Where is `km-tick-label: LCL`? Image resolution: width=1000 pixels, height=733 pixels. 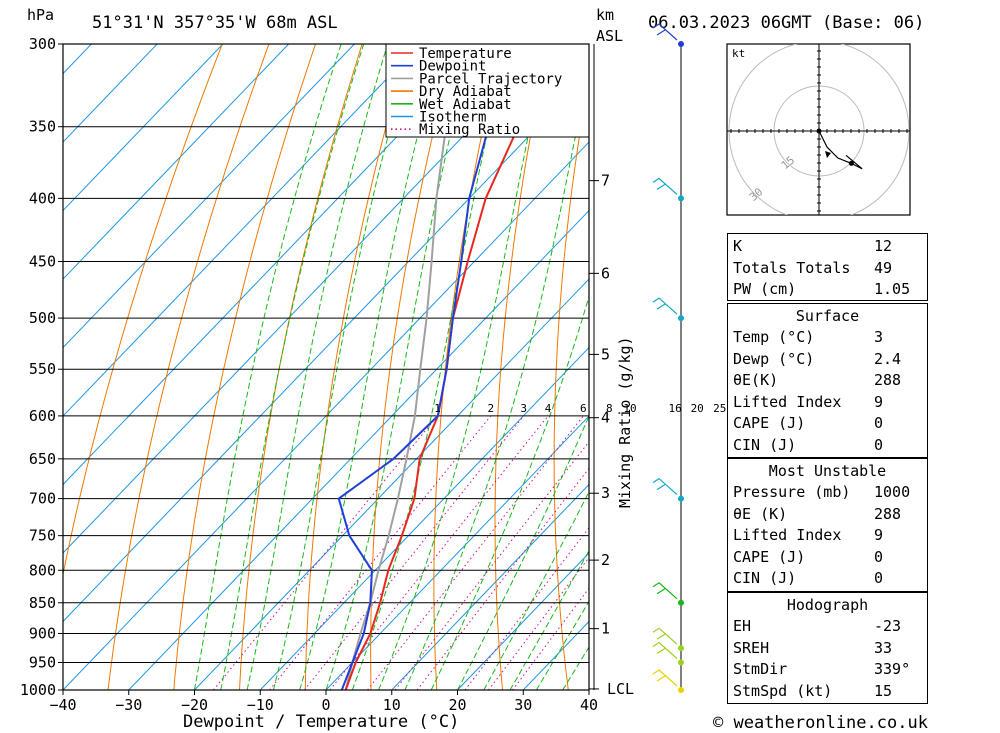 km-tick-label: LCL is located at coordinates (620, 689).